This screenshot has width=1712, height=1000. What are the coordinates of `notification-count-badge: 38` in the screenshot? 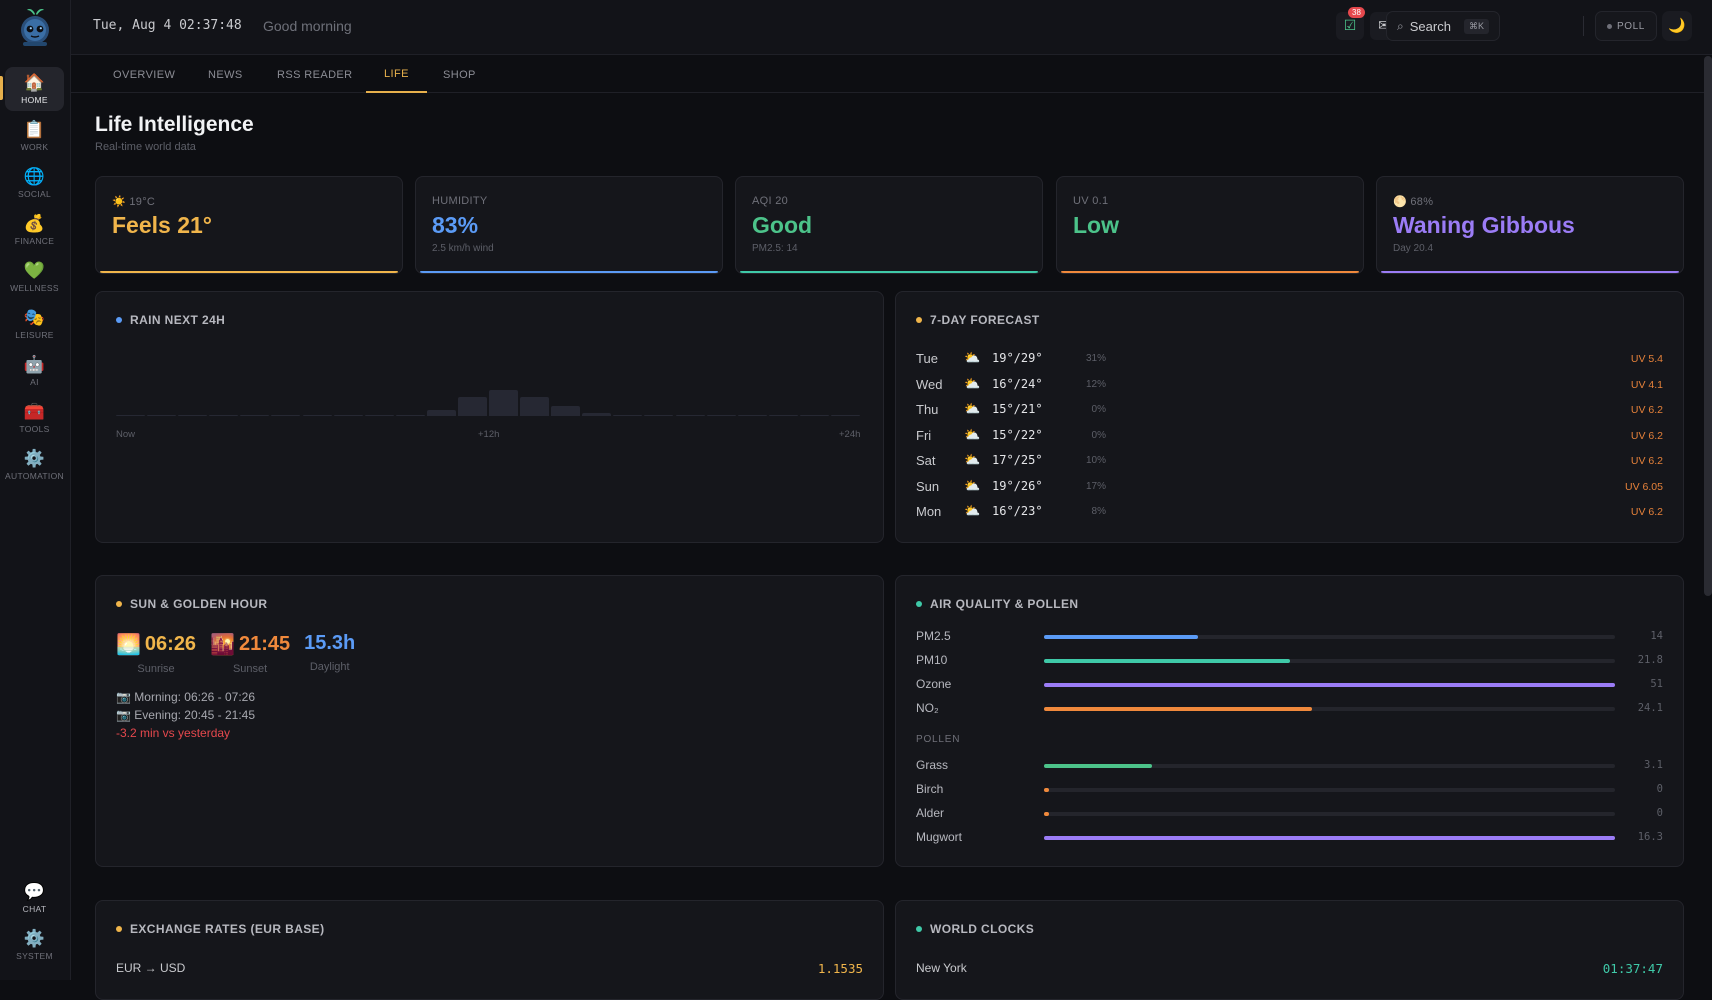 It's located at (1356, 12).